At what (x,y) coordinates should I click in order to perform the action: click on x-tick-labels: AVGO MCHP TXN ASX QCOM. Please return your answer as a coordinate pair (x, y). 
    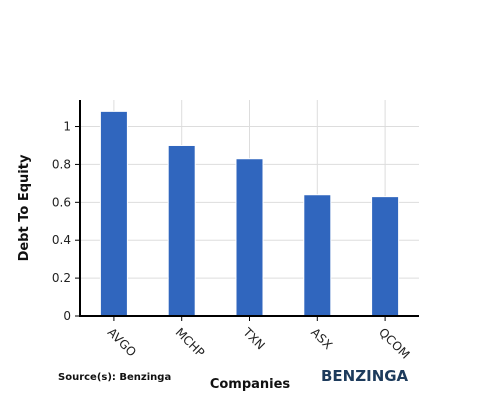
    Looking at the image, I should click on (259, 339).